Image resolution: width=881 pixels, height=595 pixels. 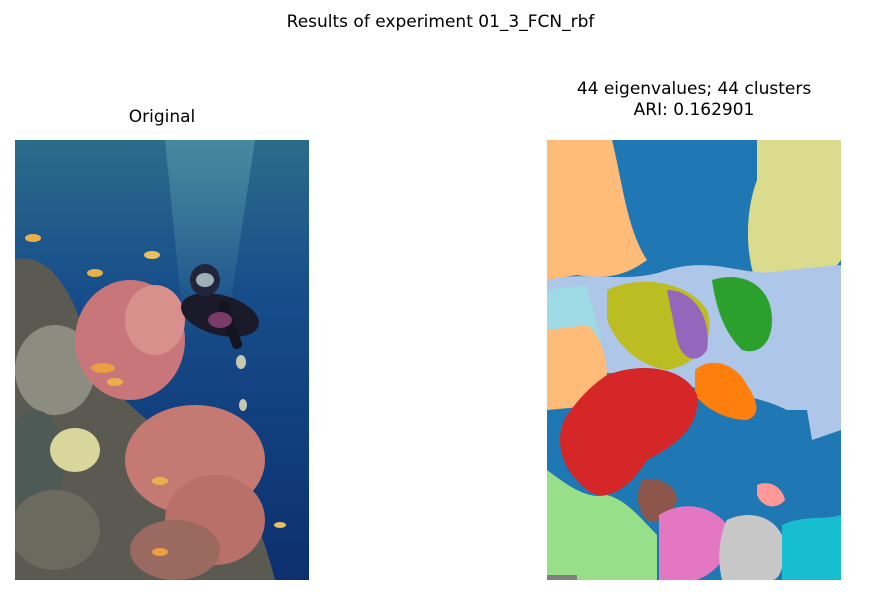 I want to click on ari-score: ARI: 0.162901, so click(x=694, y=110).